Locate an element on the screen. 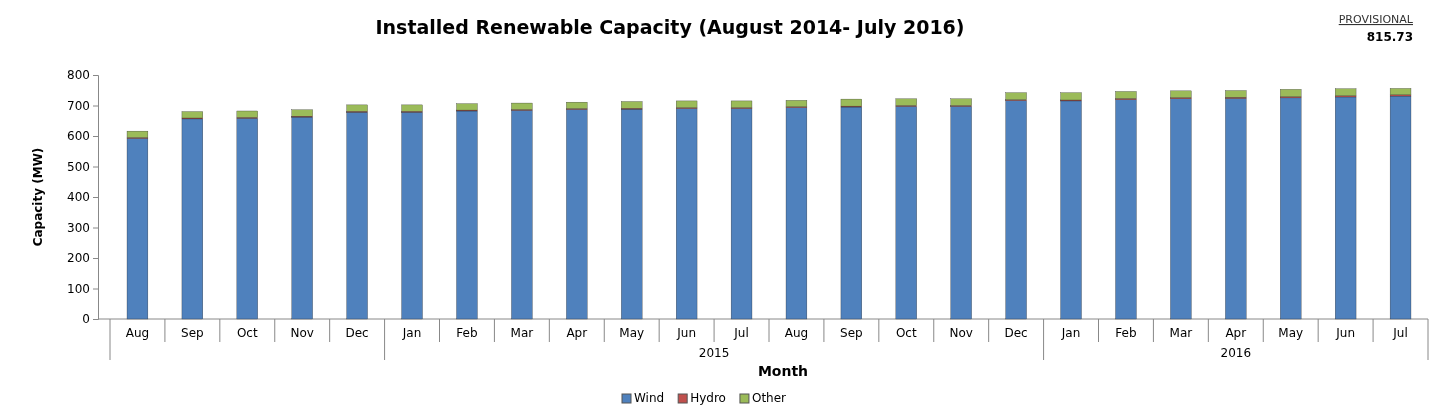 The image size is (1447, 415). y-tick-label: 600 is located at coordinates (78, 136).